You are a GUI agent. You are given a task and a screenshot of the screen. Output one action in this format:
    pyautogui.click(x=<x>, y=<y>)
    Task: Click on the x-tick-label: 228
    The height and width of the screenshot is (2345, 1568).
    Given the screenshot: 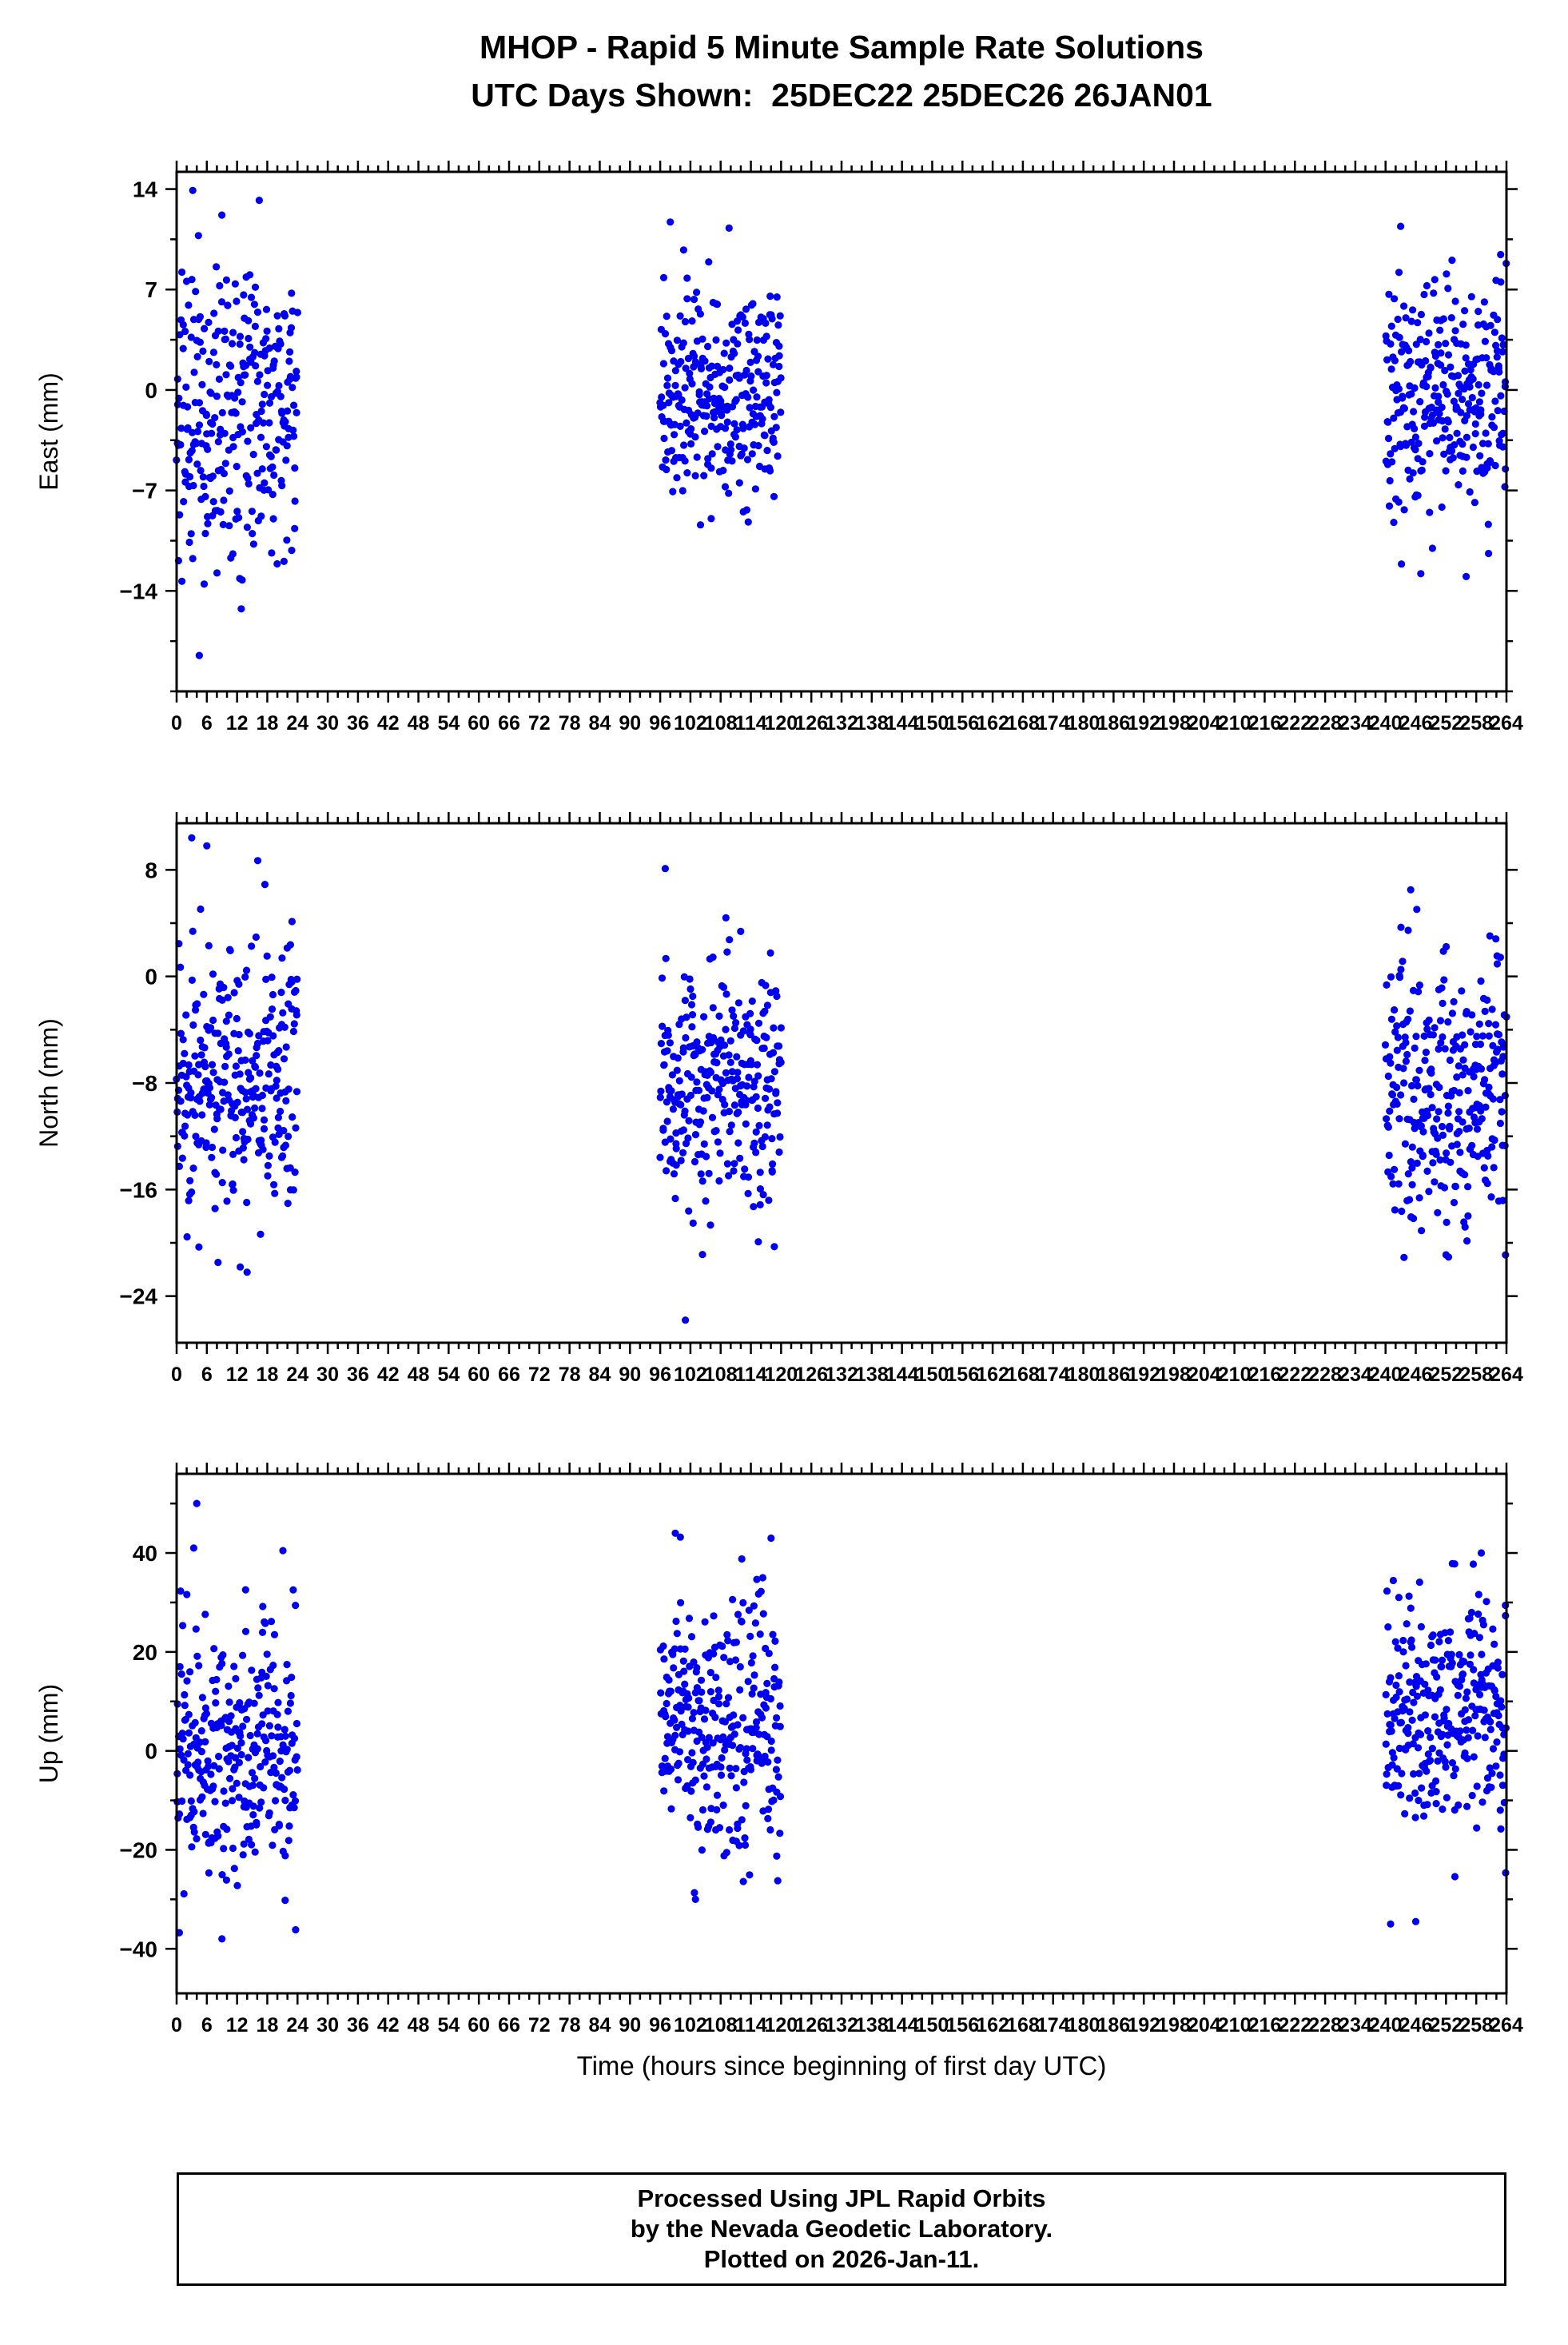 What is the action you would take?
    pyautogui.click(x=1325, y=723)
    